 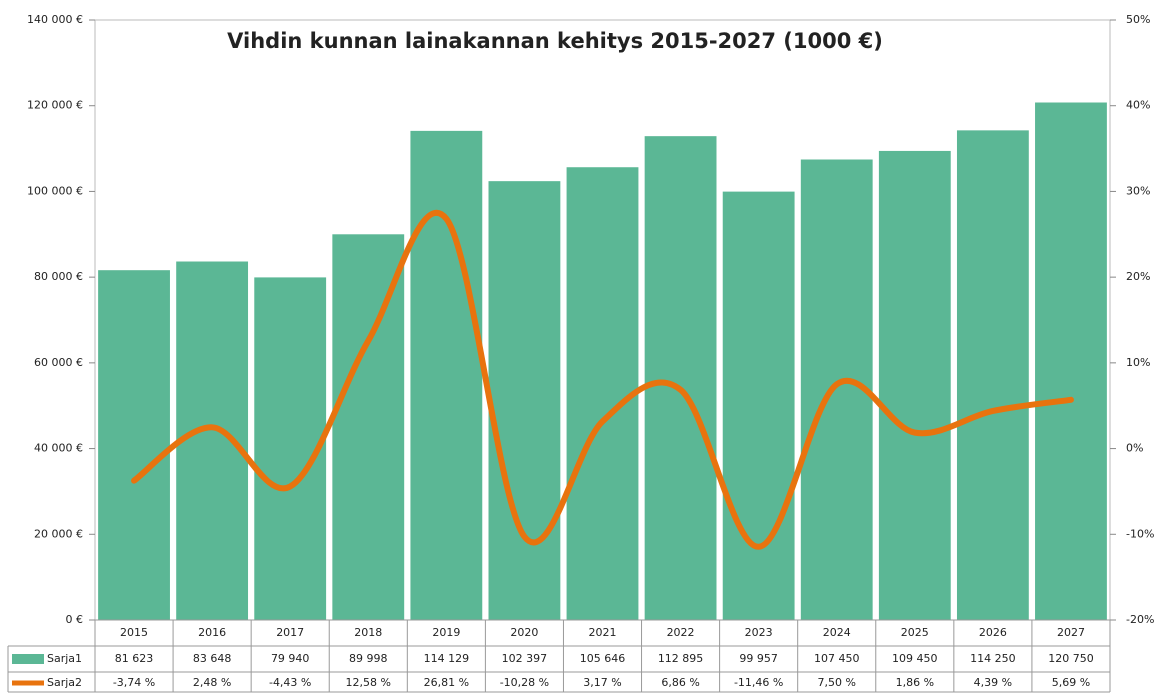 What do you see at coordinates (837, 658) in the screenshot?
I see `table-value: 107 450` at bounding box center [837, 658].